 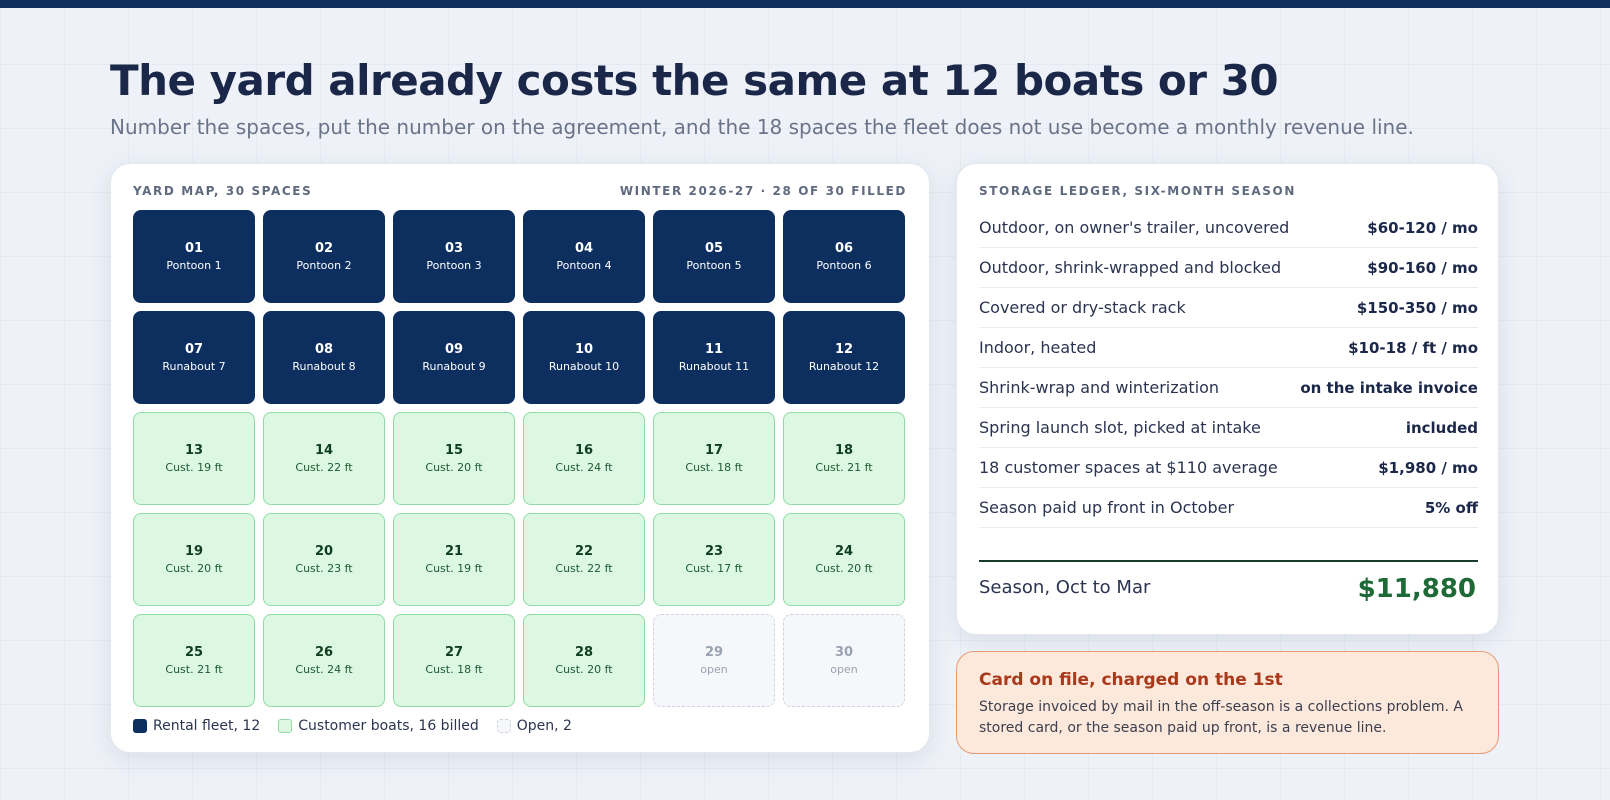 What do you see at coordinates (194, 467) in the screenshot?
I see `space-label: Cust. 19 ft` at bounding box center [194, 467].